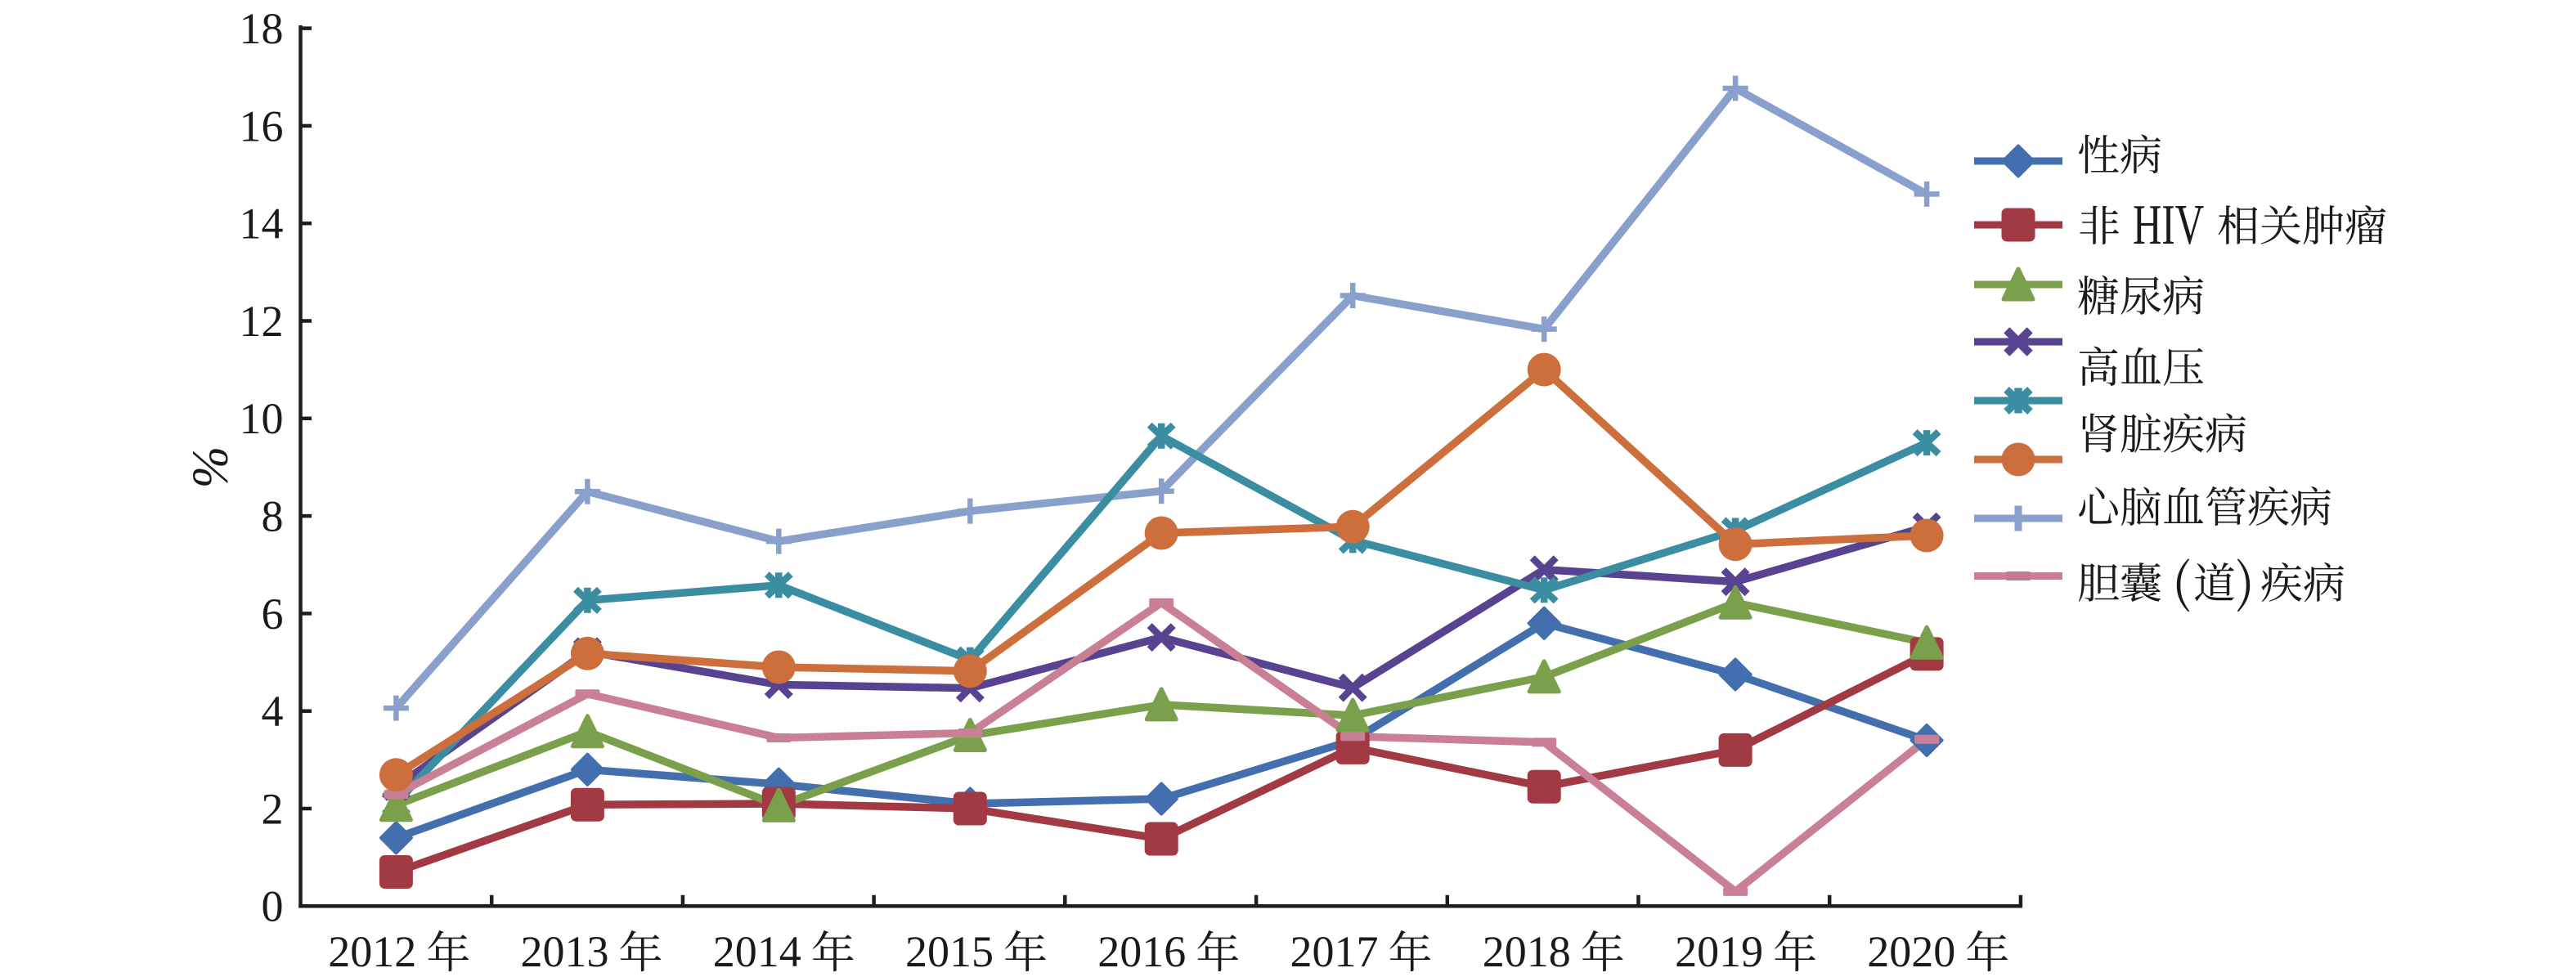 Image resolution: width=2576 pixels, height=977 pixels. I want to click on svg-text: 18, so click(262, 28).